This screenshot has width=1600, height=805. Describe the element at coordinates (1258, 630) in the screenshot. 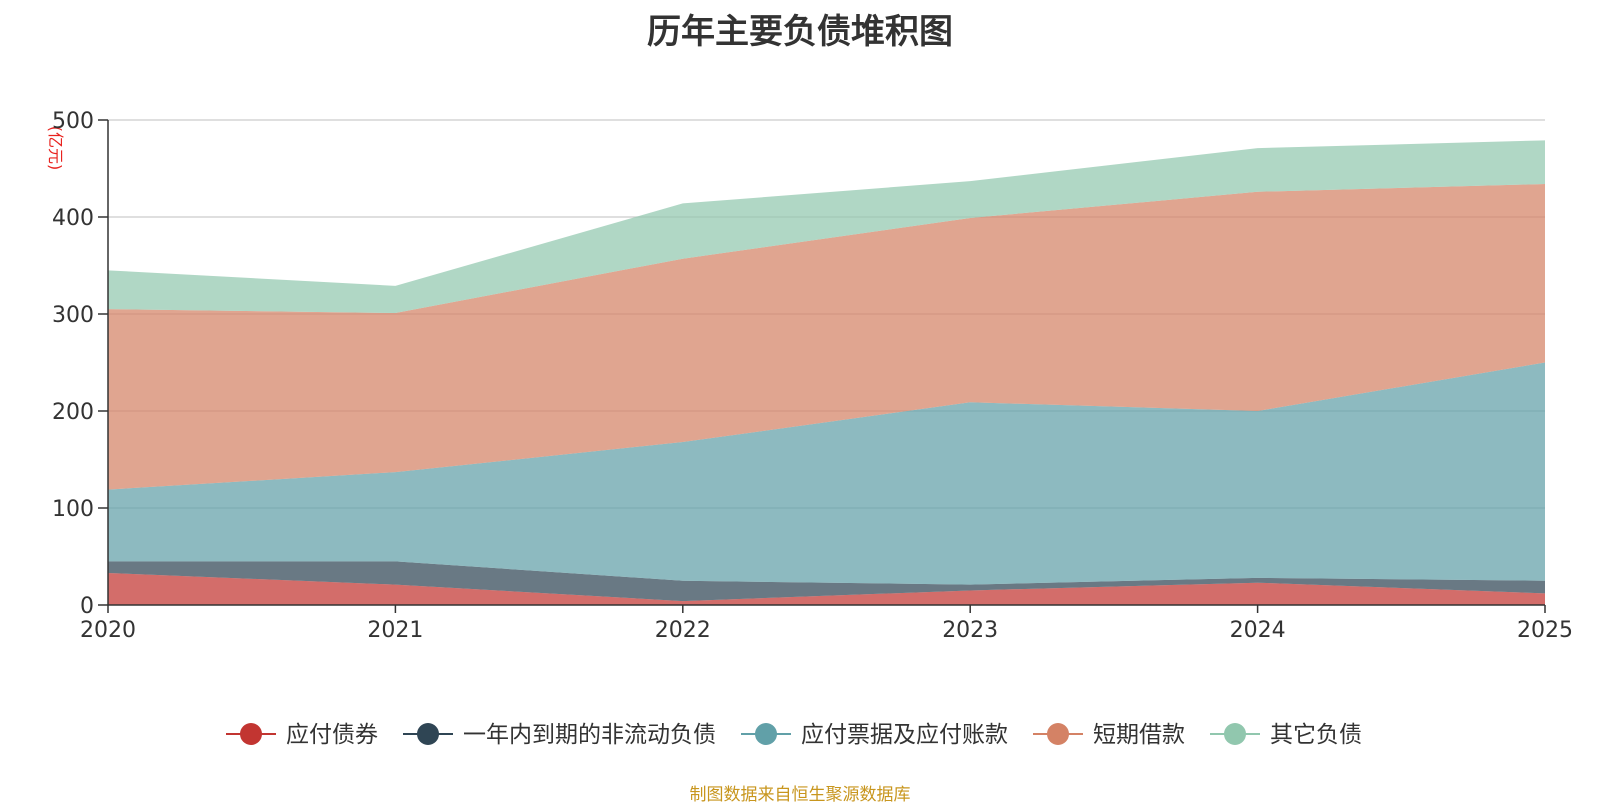

I see `x-tick-label: 2024` at that location.